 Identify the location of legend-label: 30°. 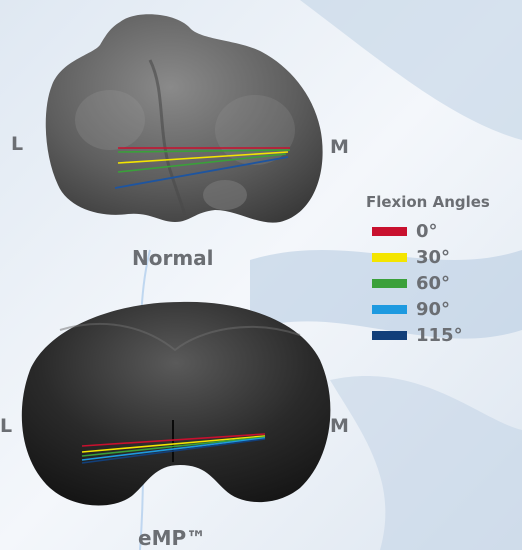
(433, 257).